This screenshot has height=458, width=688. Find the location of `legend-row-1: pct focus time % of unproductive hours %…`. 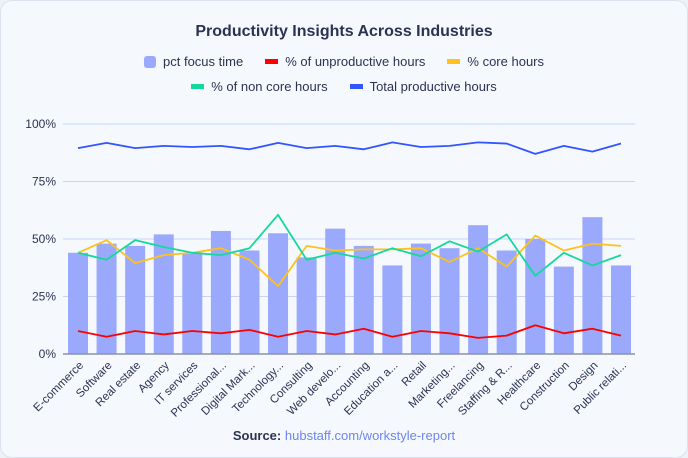

legend-row-1: pct focus time % of unproductive hours %… is located at coordinates (344, 61).